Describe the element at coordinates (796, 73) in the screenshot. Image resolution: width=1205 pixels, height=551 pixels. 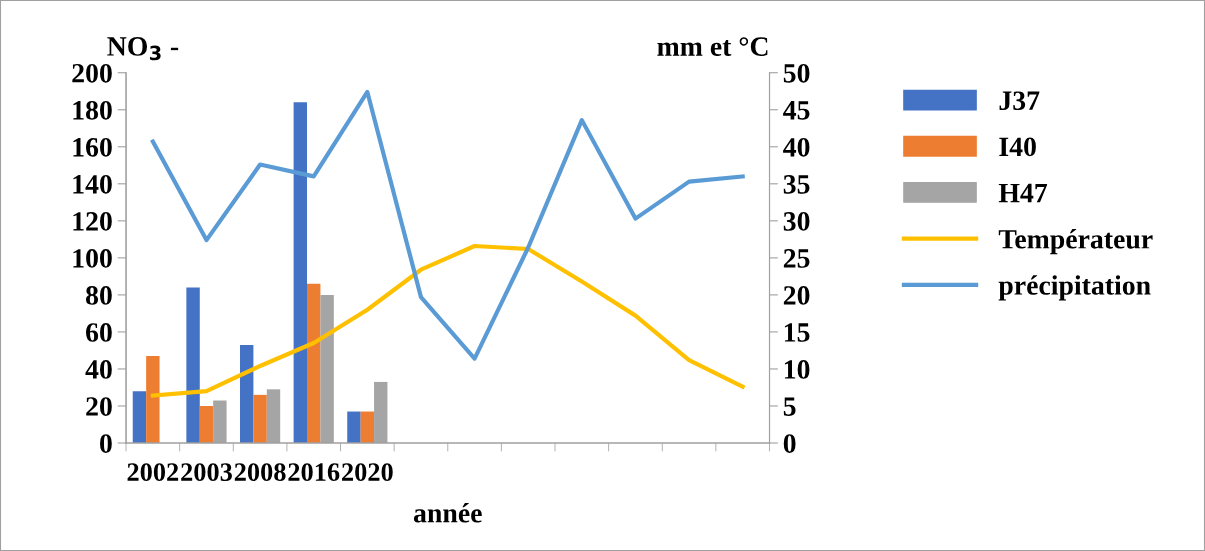
I see `y2-tick-label: 50` at that location.